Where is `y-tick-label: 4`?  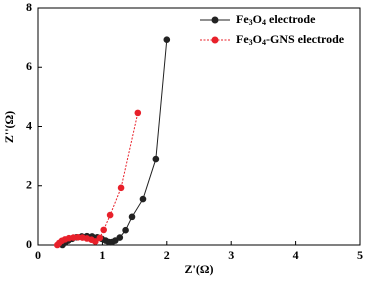
y-tick-label: 4 is located at coordinates (29, 125).